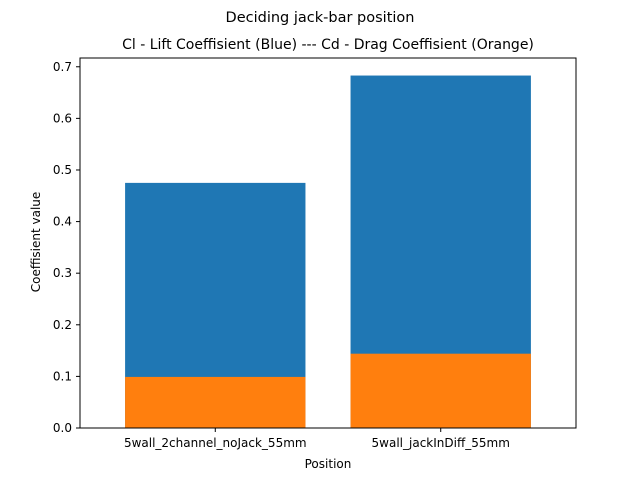 This screenshot has width=640, height=480. What do you see at coordinates (62, 170) in the screenshot?
I see `y-tick-label: 0.5` at bounding box center [62, 170].